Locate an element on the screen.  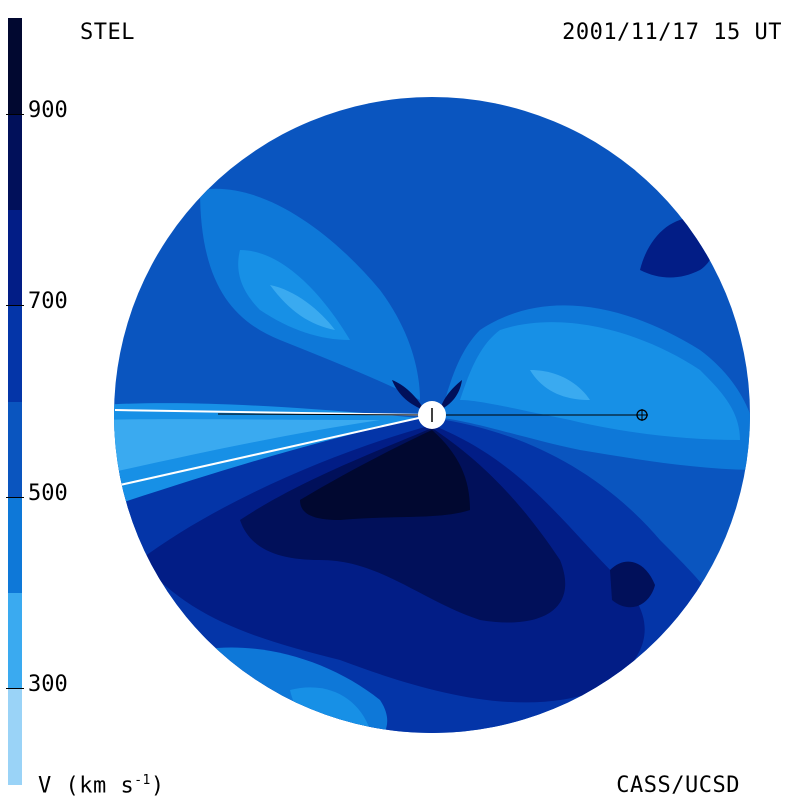
colorbar-tick-label: 700 is located at coordinates (48, 302).